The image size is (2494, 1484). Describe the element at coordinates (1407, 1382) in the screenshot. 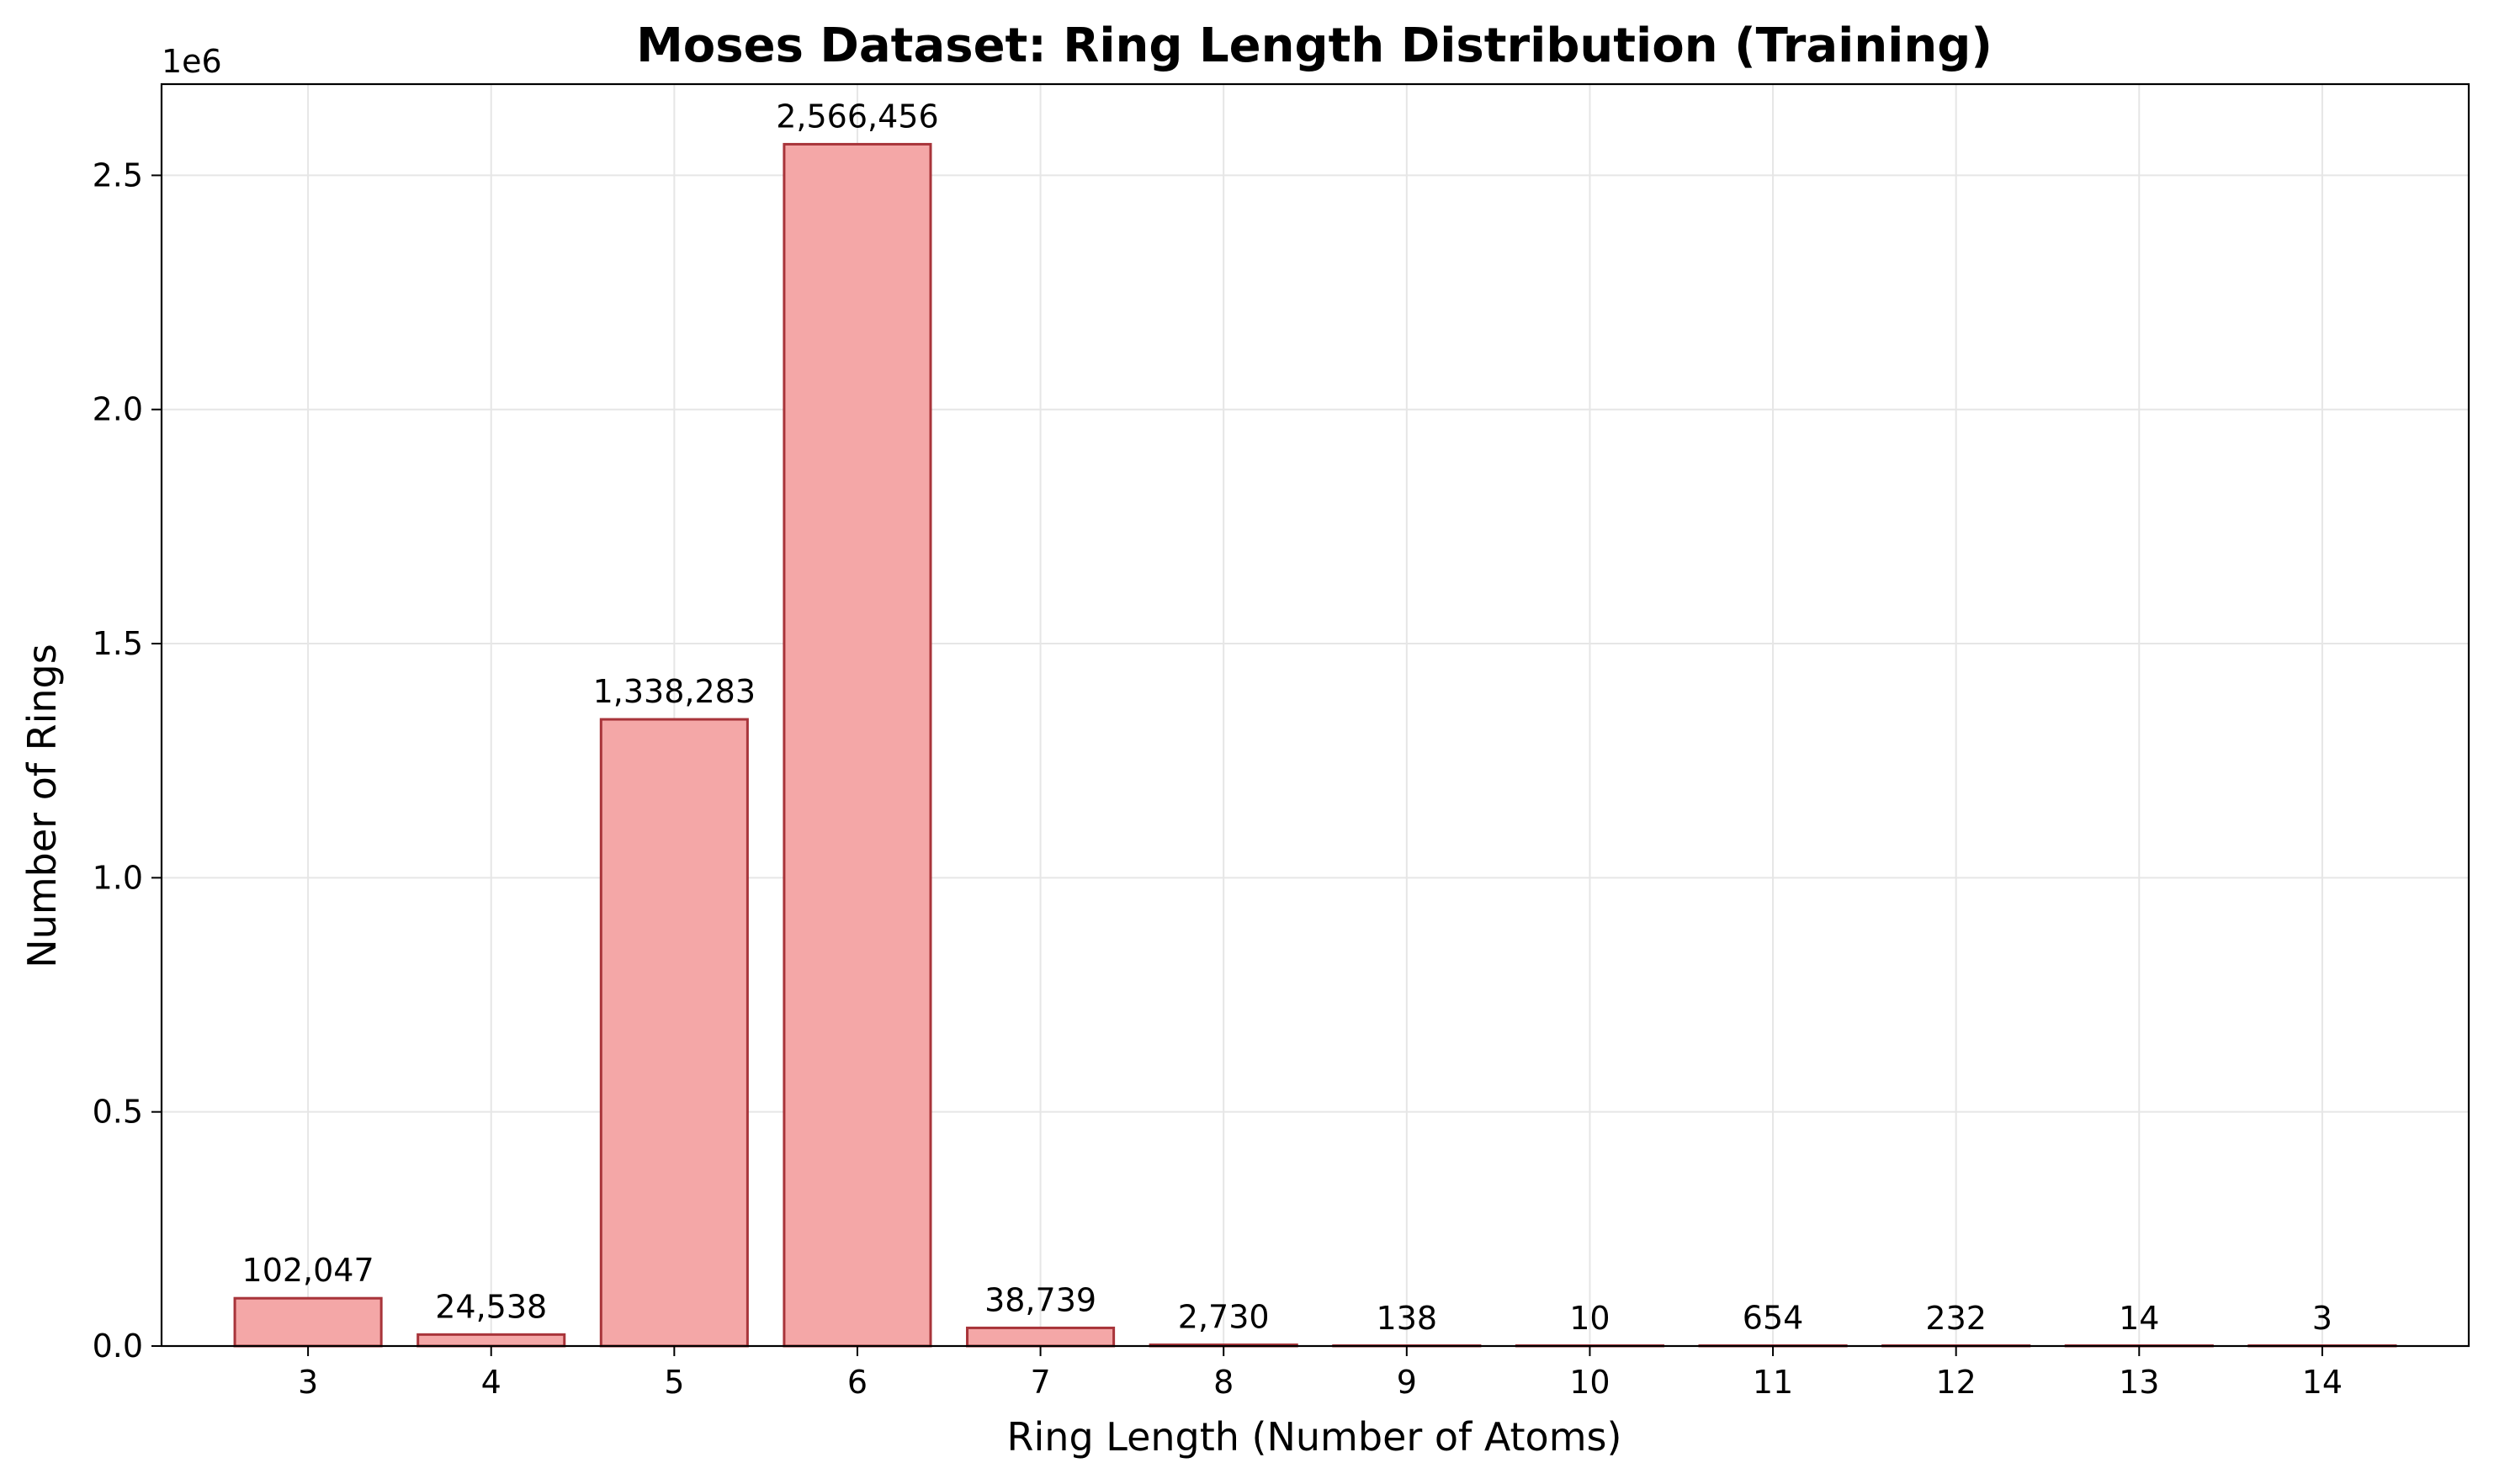

I see `x-tick-label: 9` at that location.